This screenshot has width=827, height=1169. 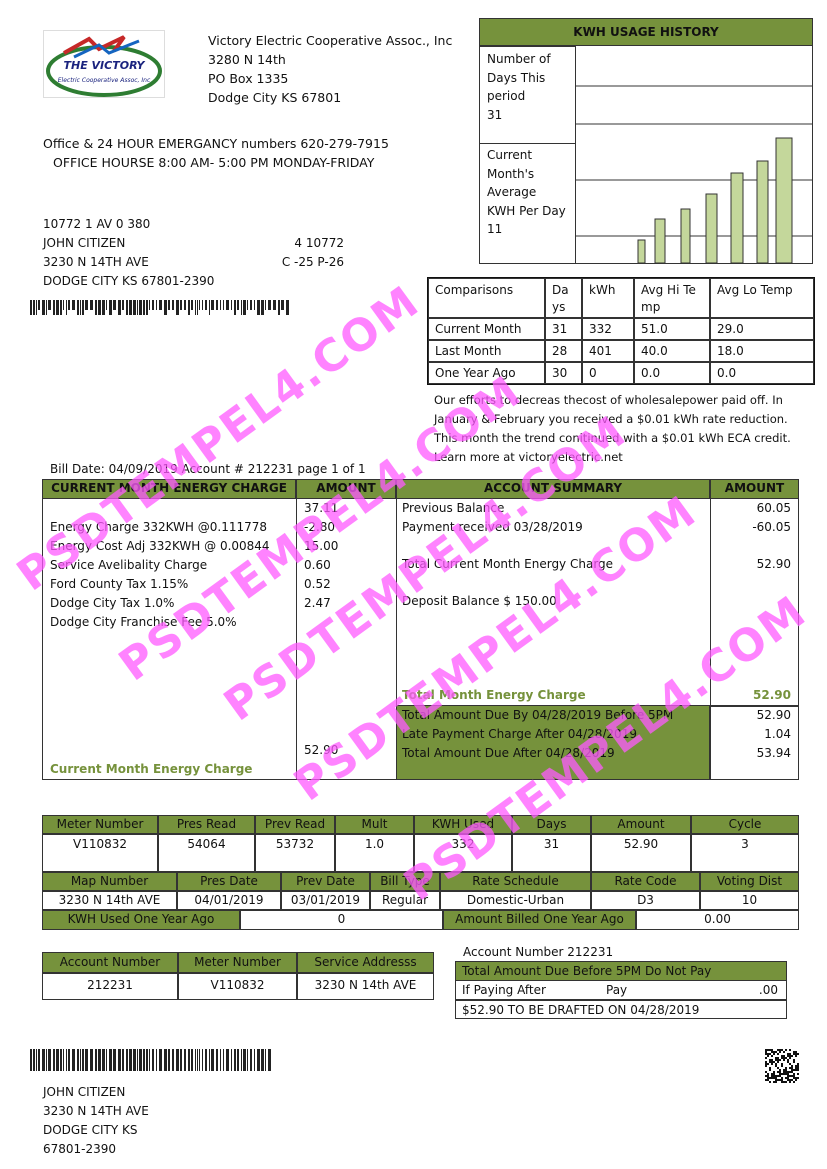 I want to click on barcode, so click(x=150, y=1060).